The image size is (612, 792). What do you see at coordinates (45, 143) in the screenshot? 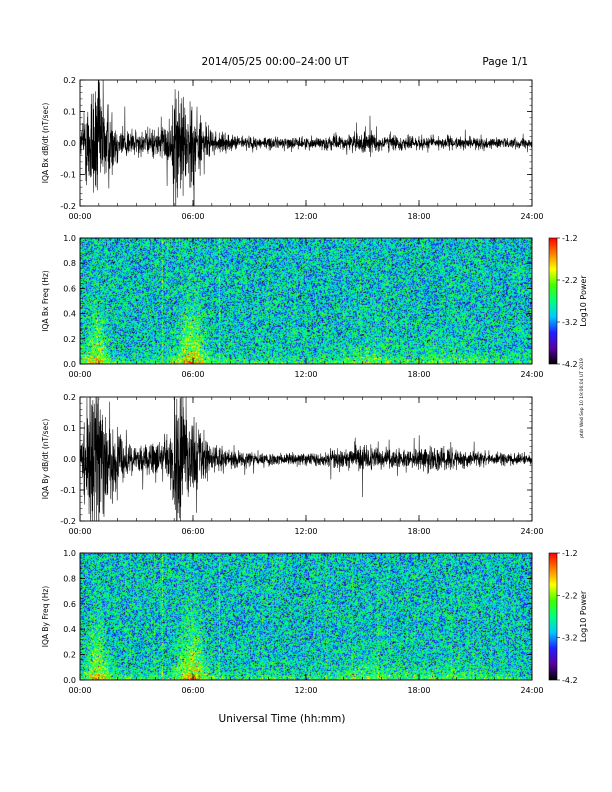
I see `y-axis-label: IQA Bx dB/dt (nT/sec)` at bounding box center [45, 143].